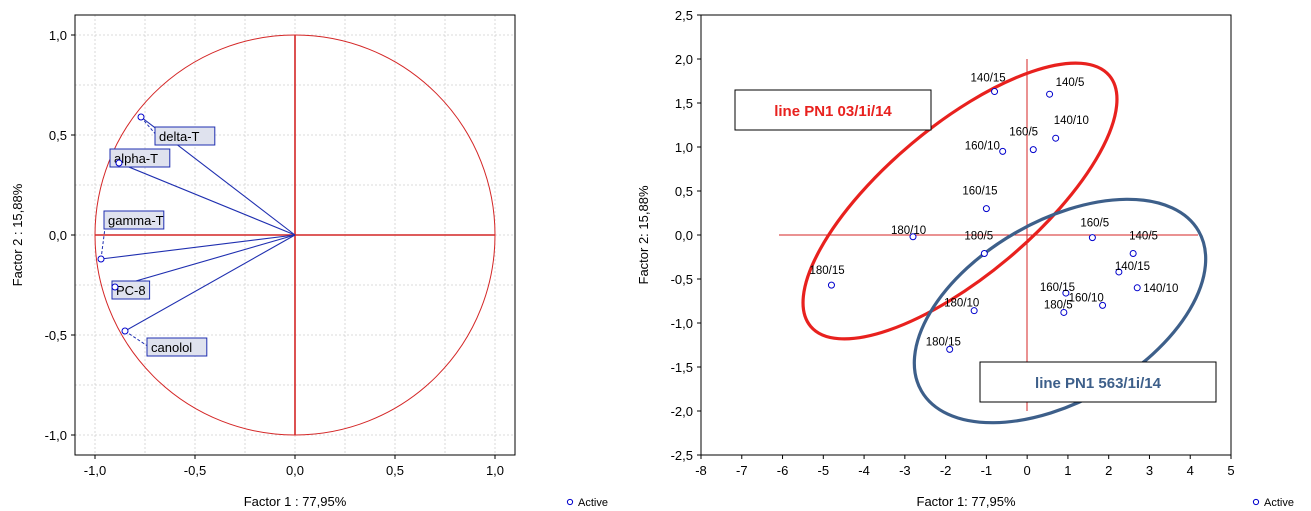 Image resolution: width=1311 pixels, height=511 pixels. What do you see at coordinates (295, 501) in the screenshot?
I see `loadings-x-axis-label: Factor 1 : 77,95%` at bounding box center [295, 501].